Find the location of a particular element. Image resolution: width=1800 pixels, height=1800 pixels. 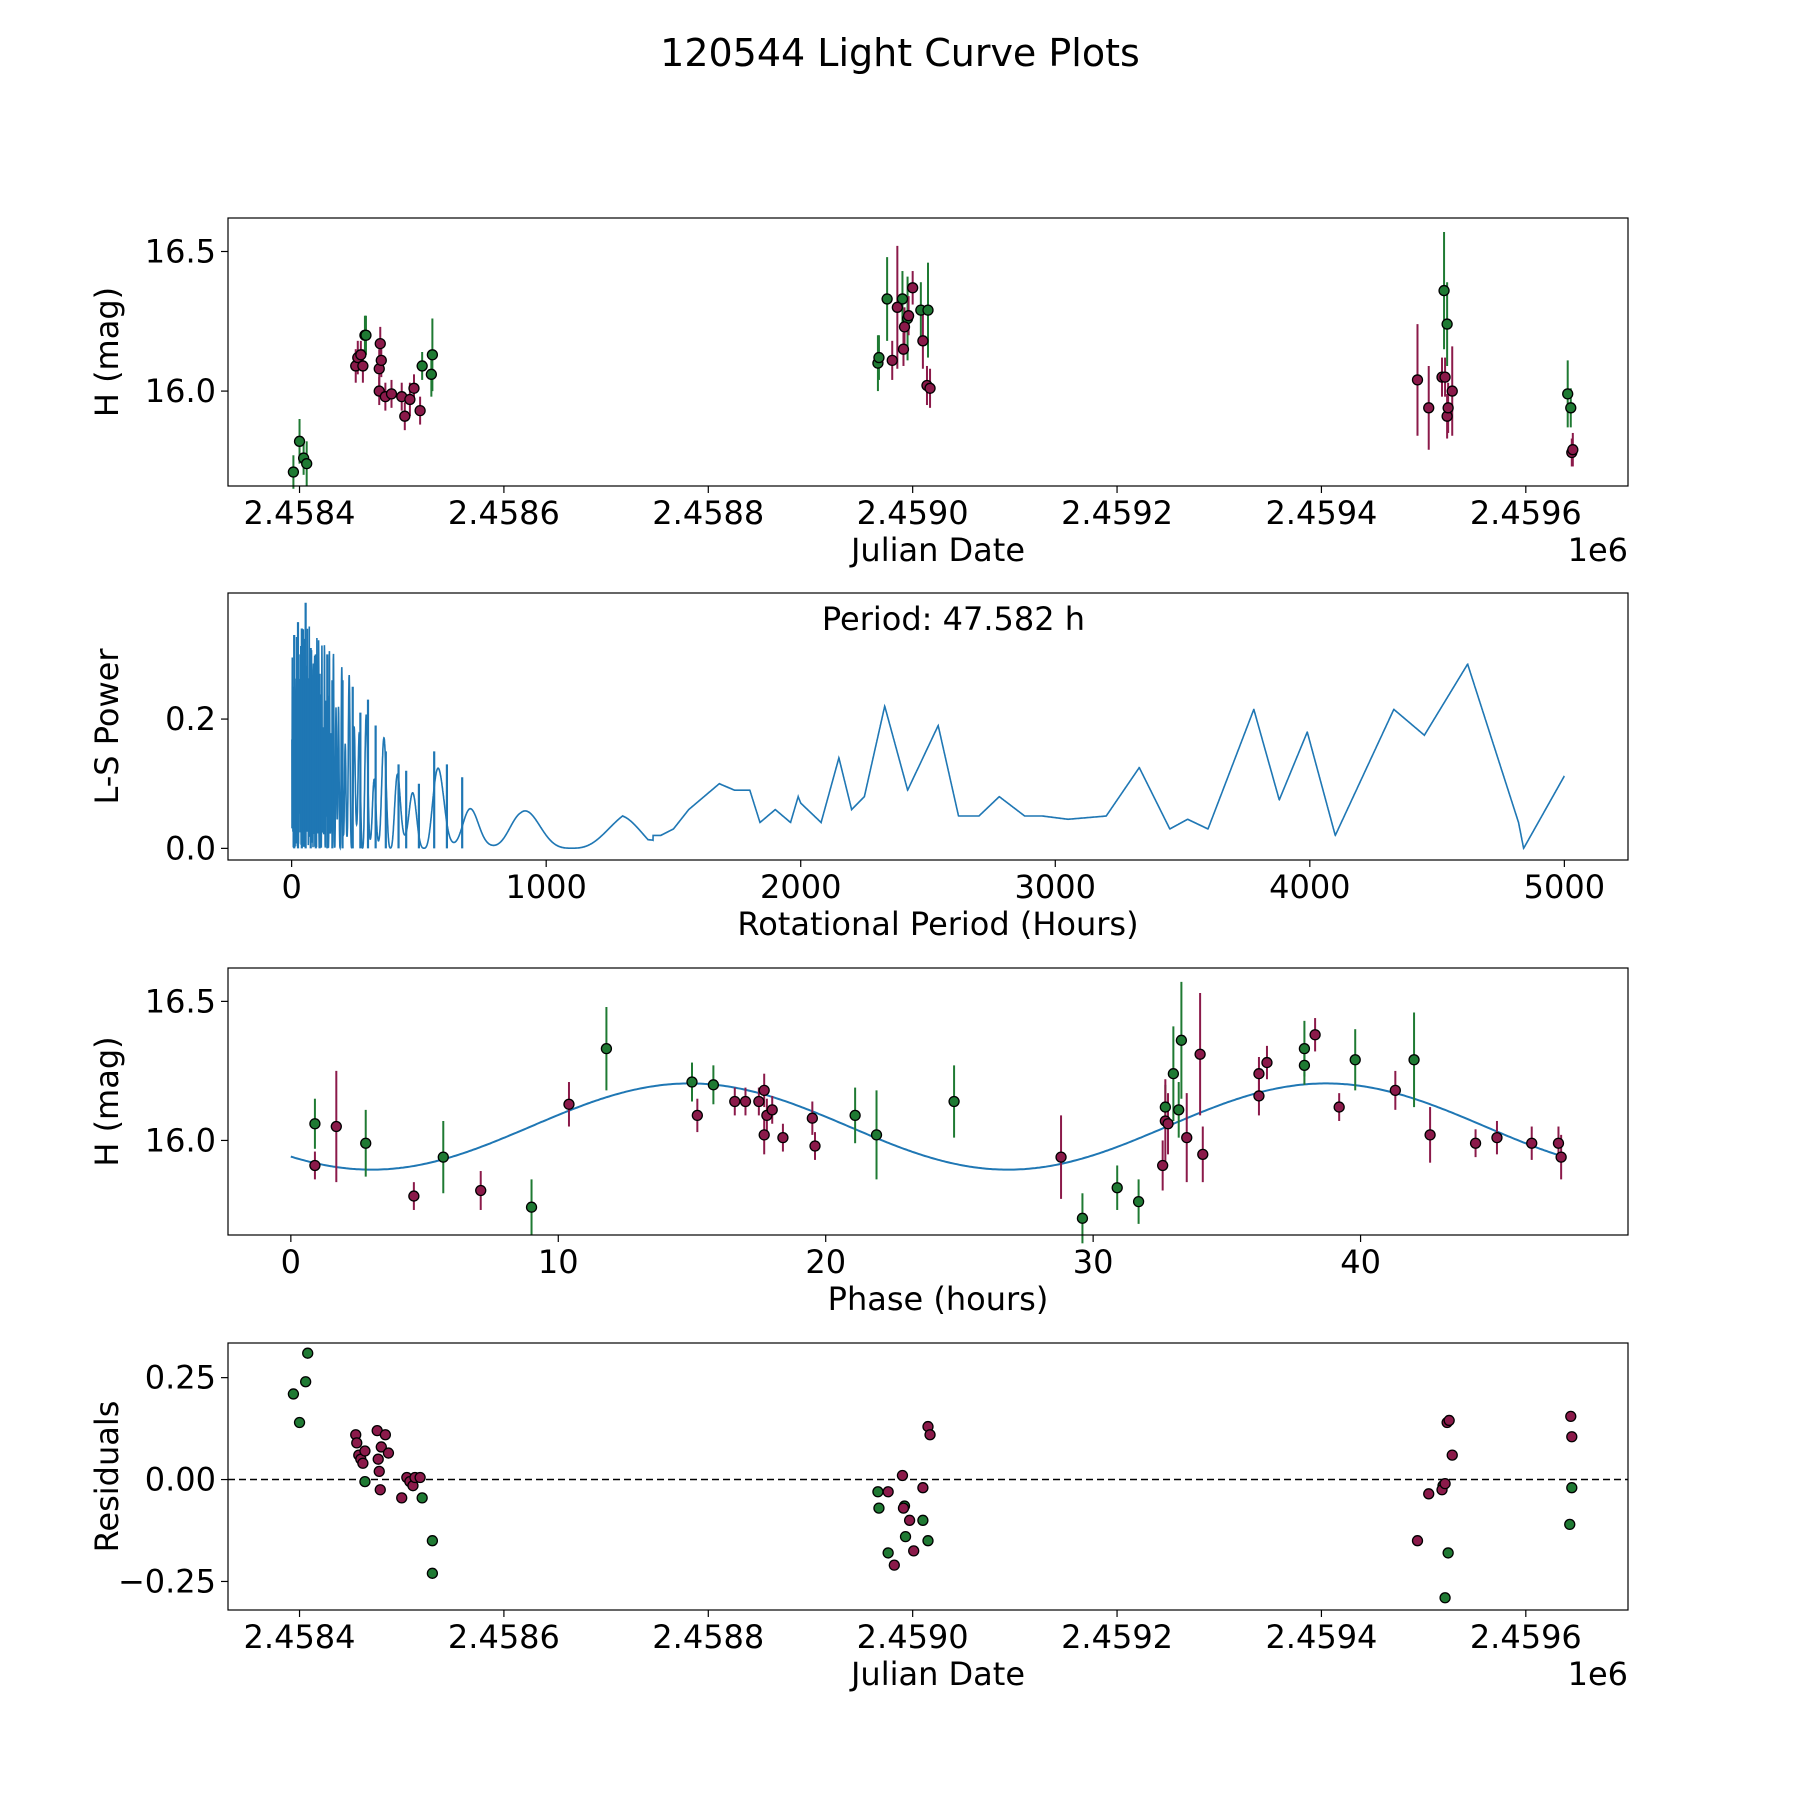

x-tick-label: 2000 is located at coordinates (800, 887).